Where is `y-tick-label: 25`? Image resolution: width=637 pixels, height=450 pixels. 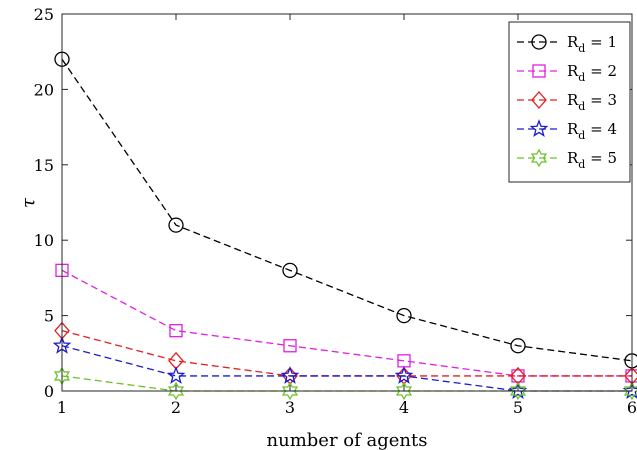 y-tick-label: 25 is located at coordinates (44, 14).